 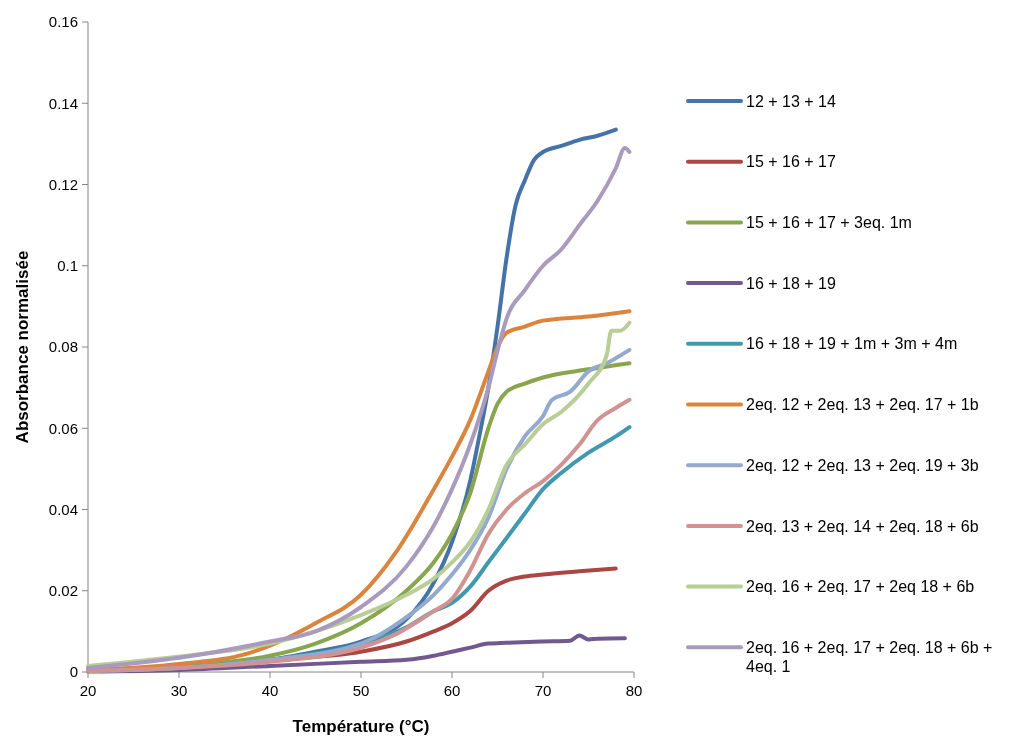 I want to click on legend-label: 2eq. 12 + 2eq. 13 + 2eq. 17 + 1b, so click(x=862, y=405).